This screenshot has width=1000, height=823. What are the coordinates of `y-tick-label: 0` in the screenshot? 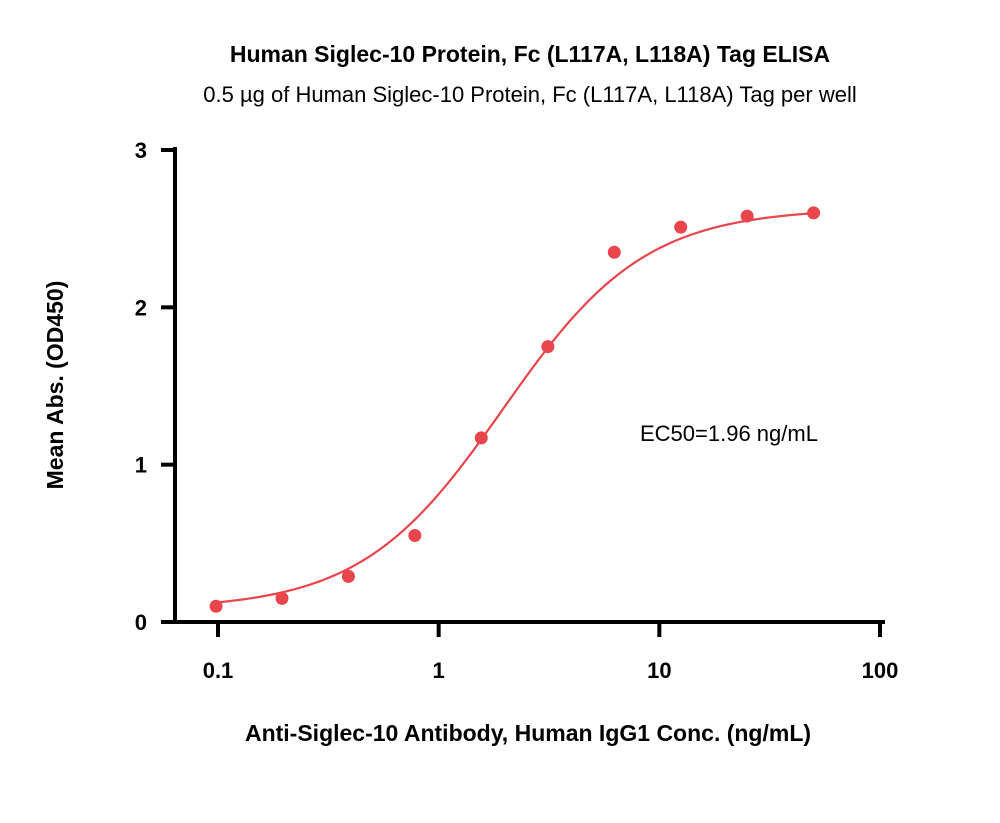 It's located at (141, 622).